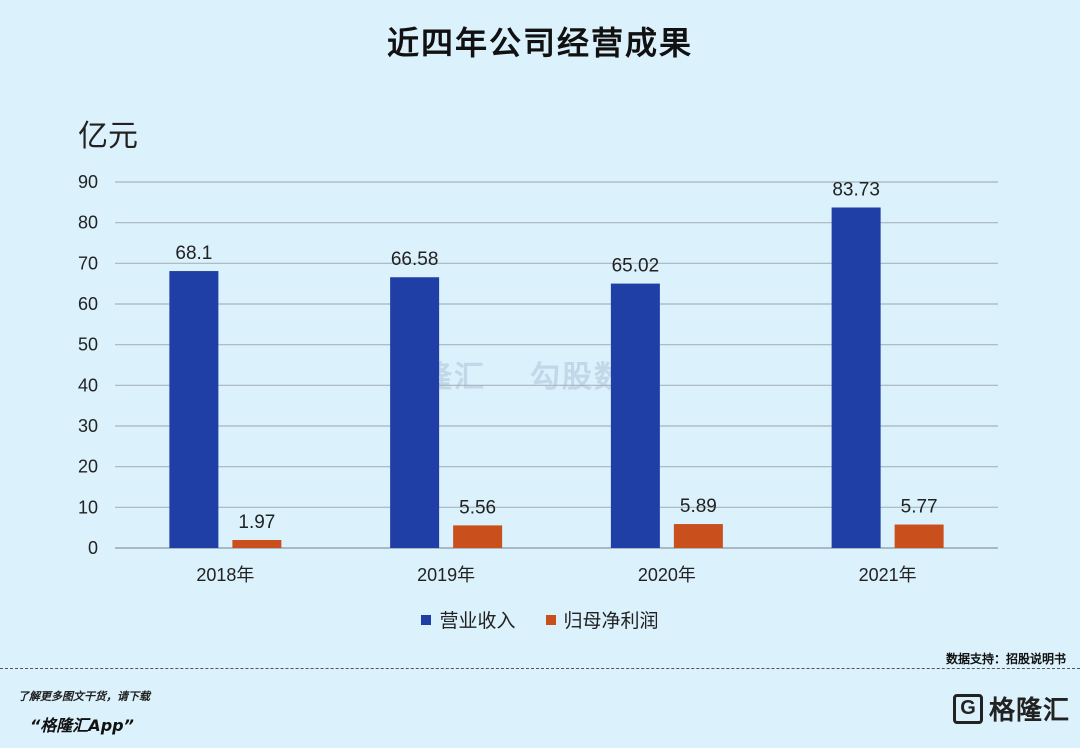 The height and width of the screenshot is (748, 1080). What do you see at coordinates (84, 696) in the screenshot?
I see `promo-text: 了解更多图文干货，请下载` at bounding box center [84, 696].